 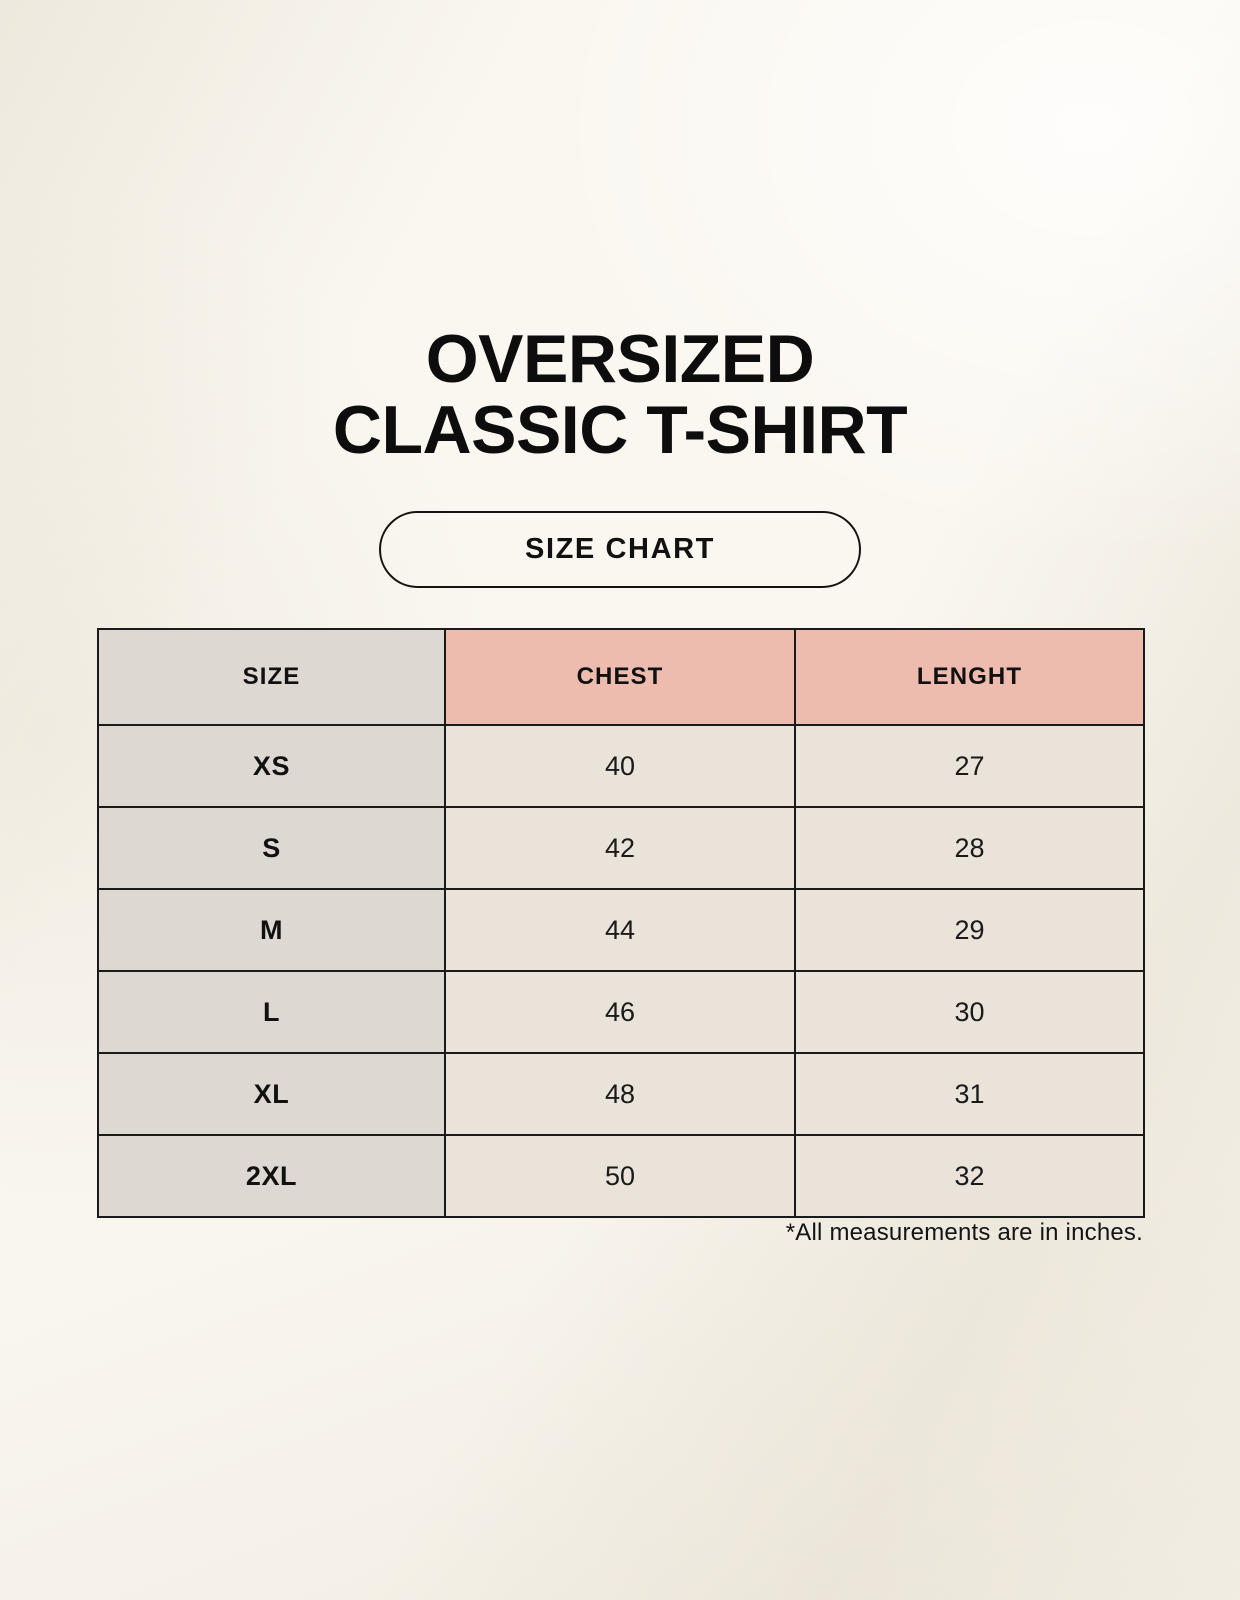 I want to click on cell-size: XS, so click(x=271, y=766).